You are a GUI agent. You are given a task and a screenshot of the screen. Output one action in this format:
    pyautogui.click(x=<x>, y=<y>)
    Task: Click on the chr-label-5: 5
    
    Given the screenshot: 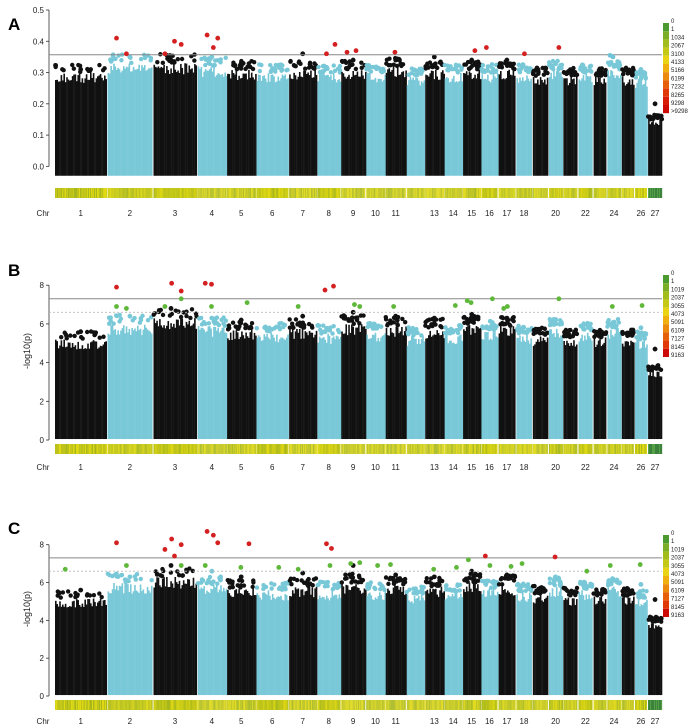 What is the action you would take?
    pyautogui.click(x=241, y=721)
    